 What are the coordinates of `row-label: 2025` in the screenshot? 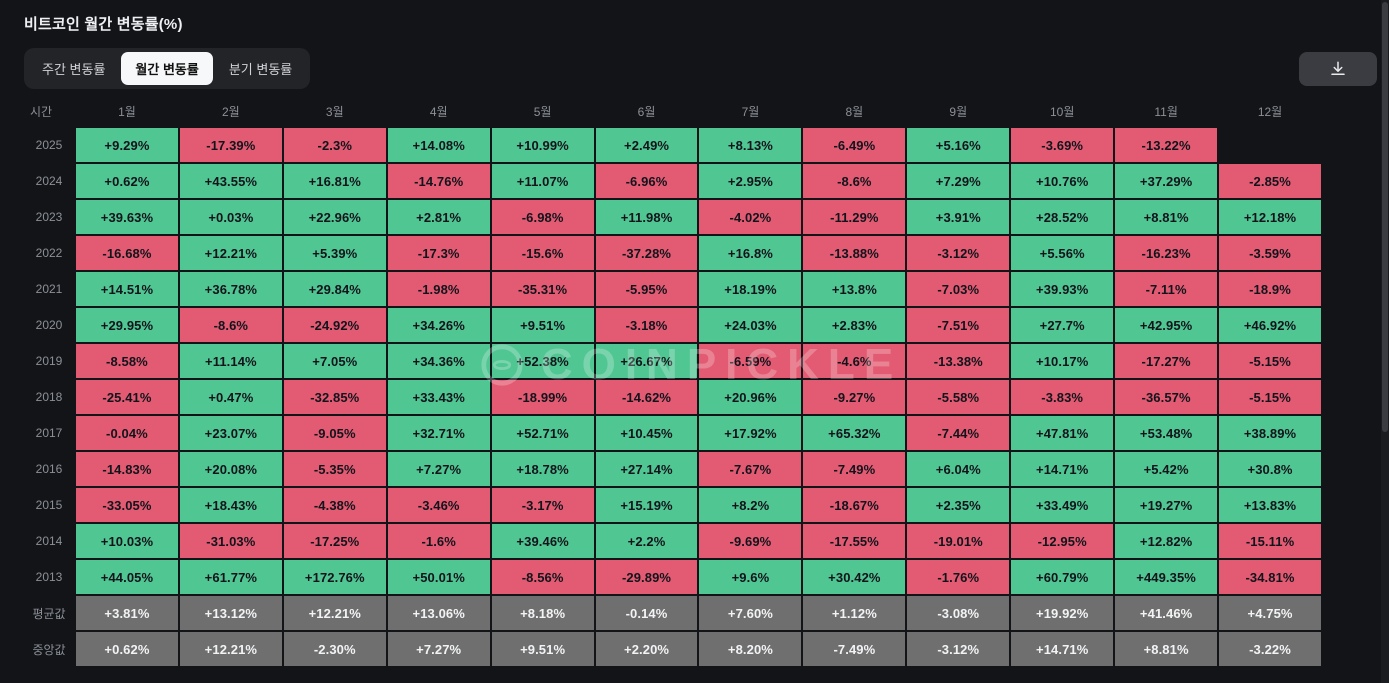 It's located at (49, 145).